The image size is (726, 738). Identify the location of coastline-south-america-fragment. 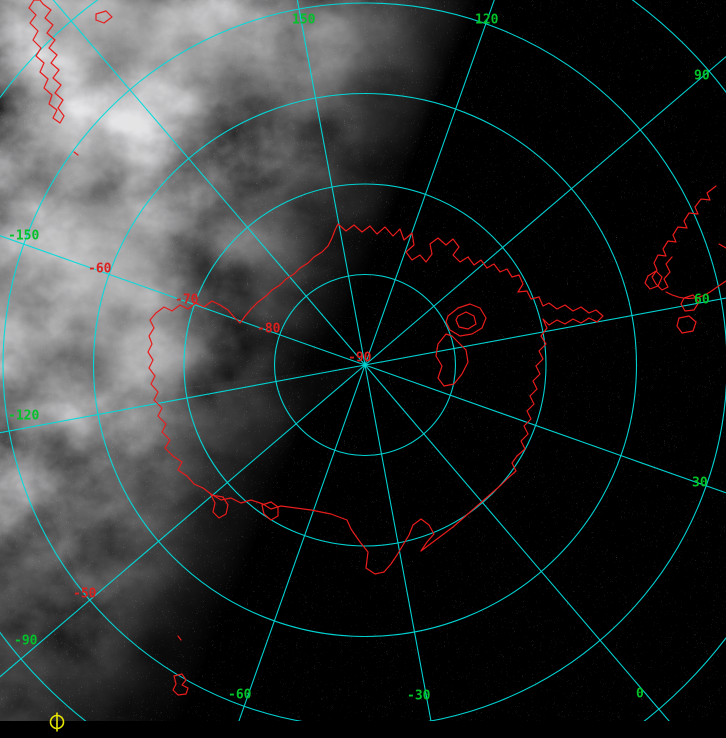
(722, 246).